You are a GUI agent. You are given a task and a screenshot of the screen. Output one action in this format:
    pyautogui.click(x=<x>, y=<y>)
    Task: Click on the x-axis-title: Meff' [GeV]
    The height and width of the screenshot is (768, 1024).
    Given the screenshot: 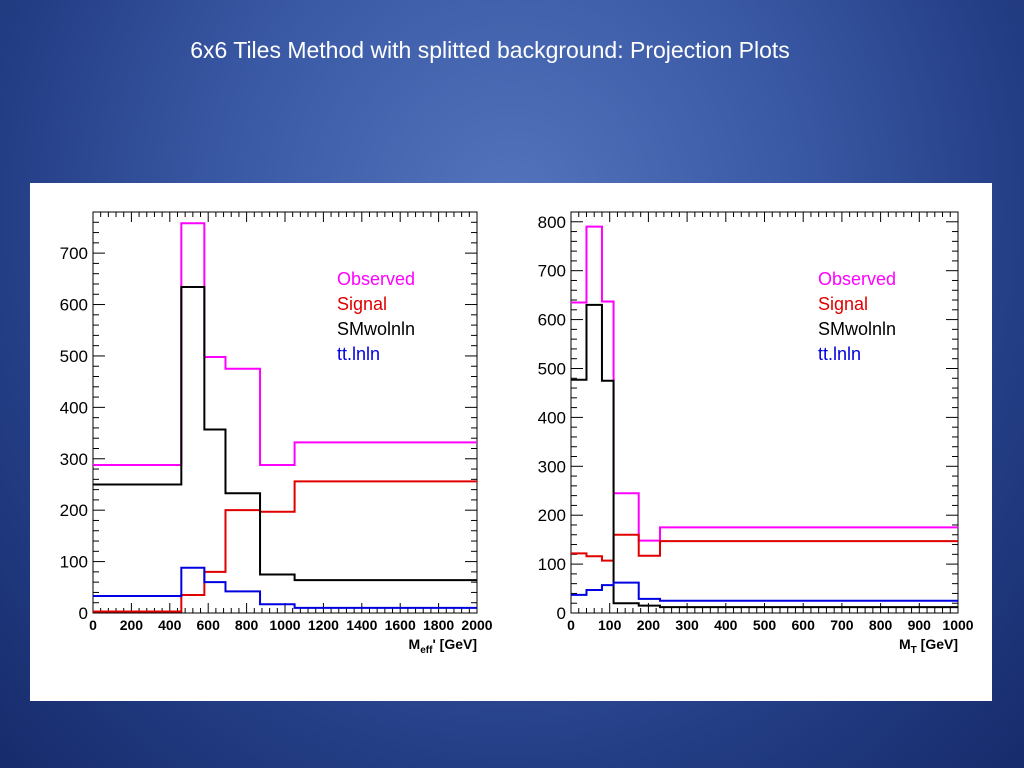 What is the action you would take?
    pyautogui.click(x=443, y=646)
    